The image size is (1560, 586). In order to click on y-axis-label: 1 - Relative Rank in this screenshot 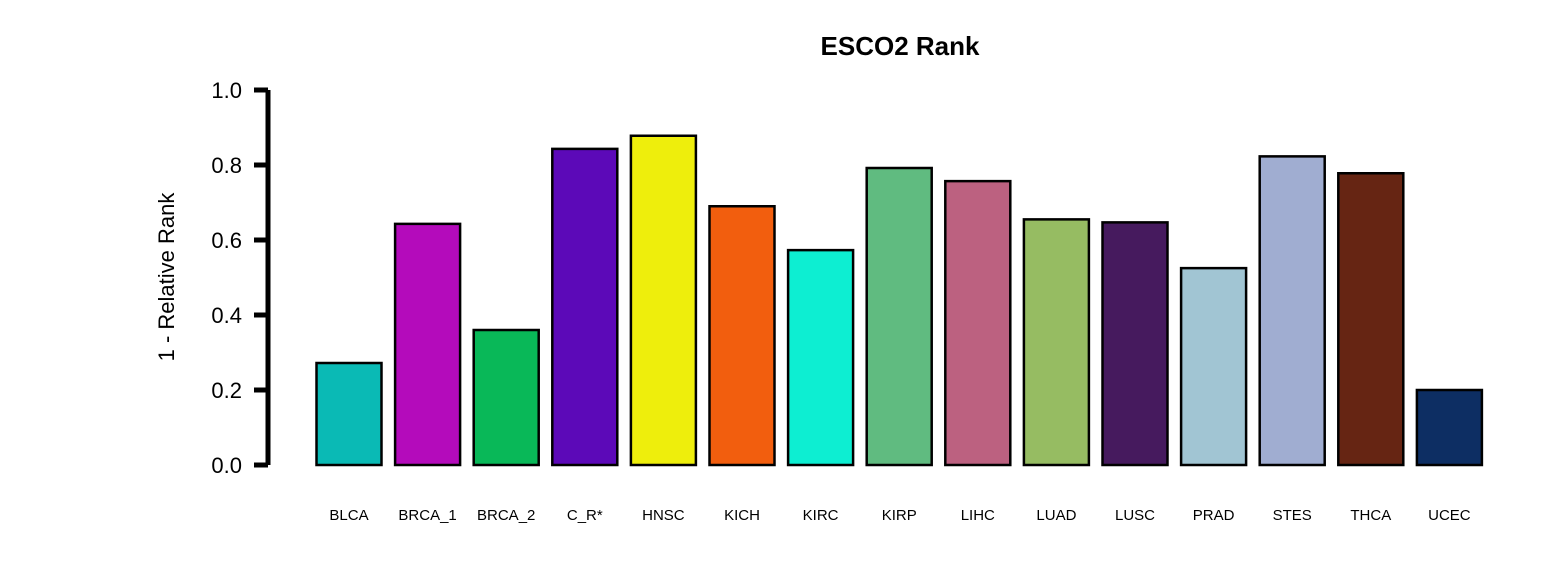, I will do `click(166, 277)`.